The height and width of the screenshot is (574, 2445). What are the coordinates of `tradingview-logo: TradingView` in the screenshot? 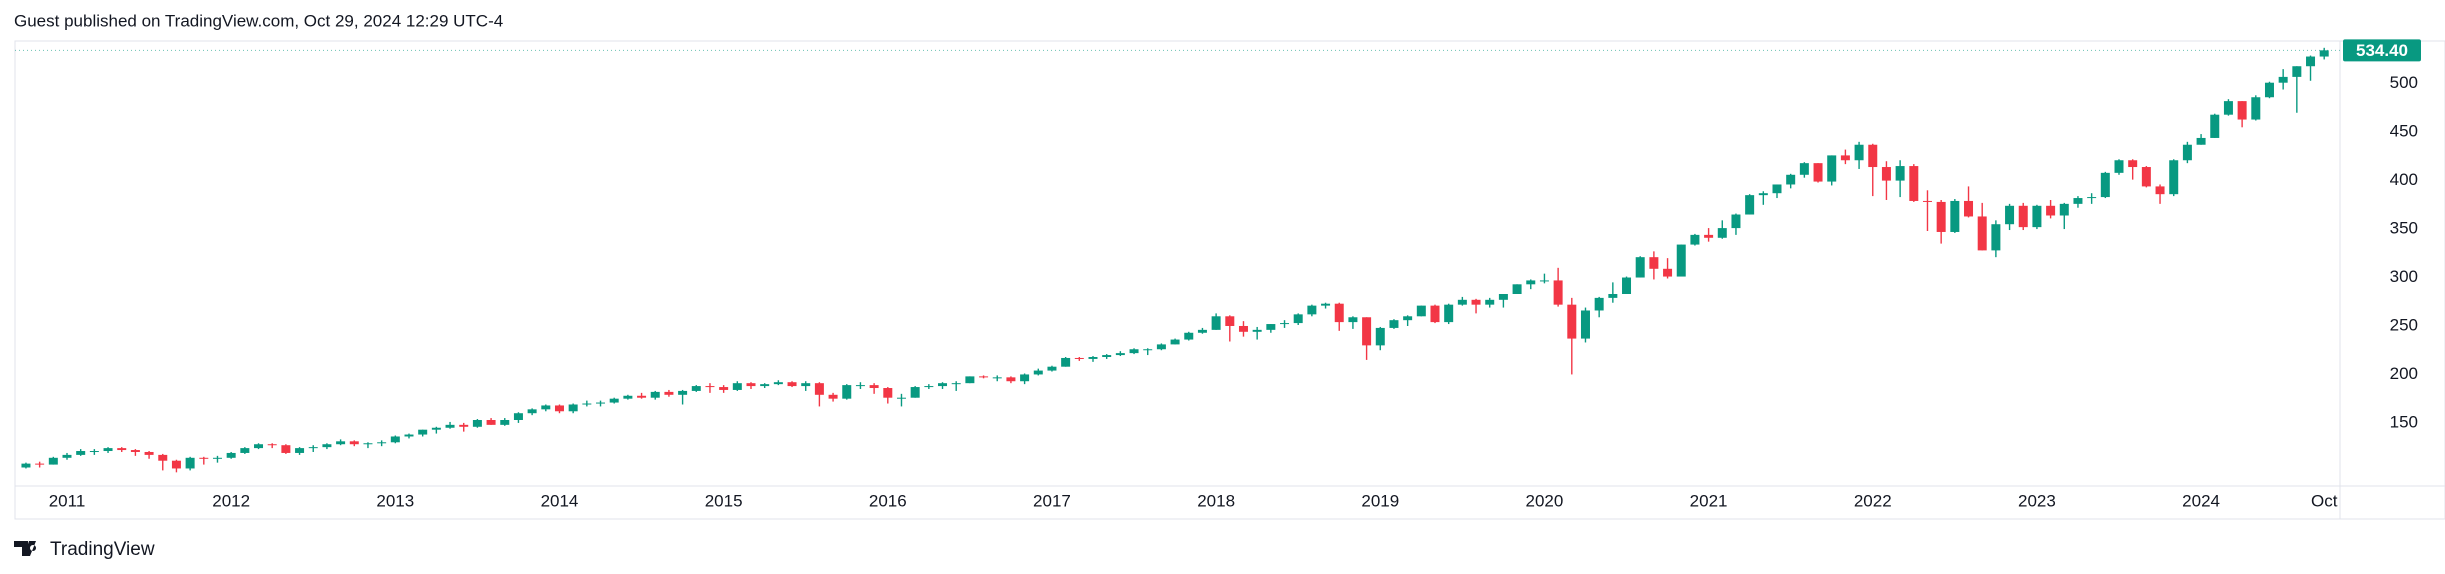 It's located at (84, 549).